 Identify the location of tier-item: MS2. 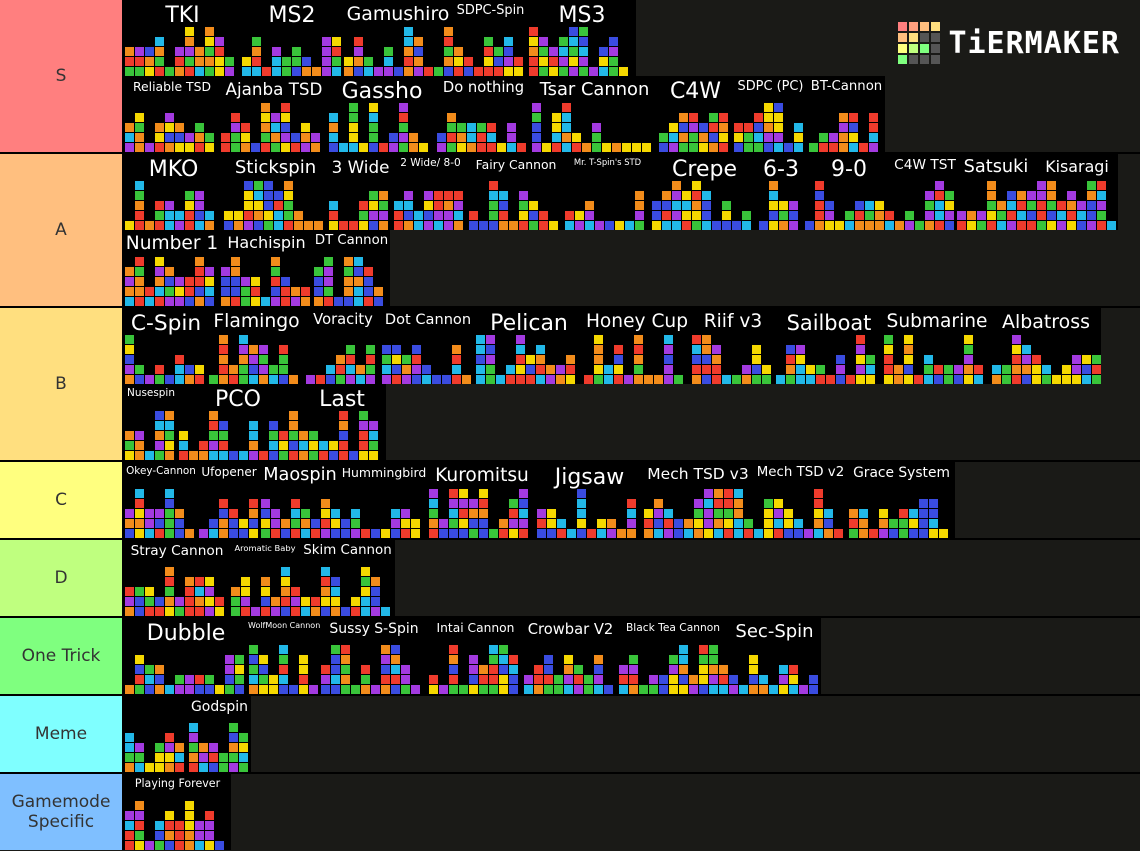
(292, 38).